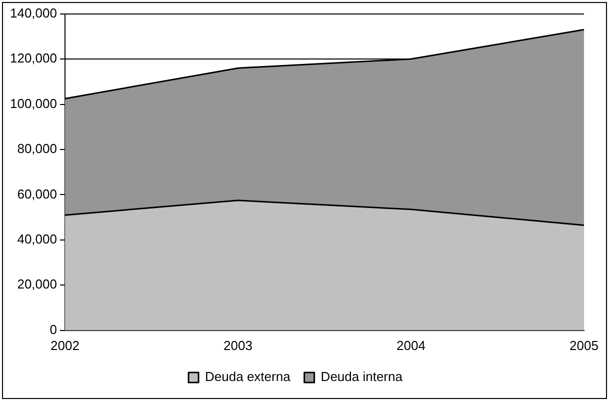  What do you see at coordinates (37, 194) in the screenshot?
I see `y-tick-label: 60,000` at bounding box center [37, 194].